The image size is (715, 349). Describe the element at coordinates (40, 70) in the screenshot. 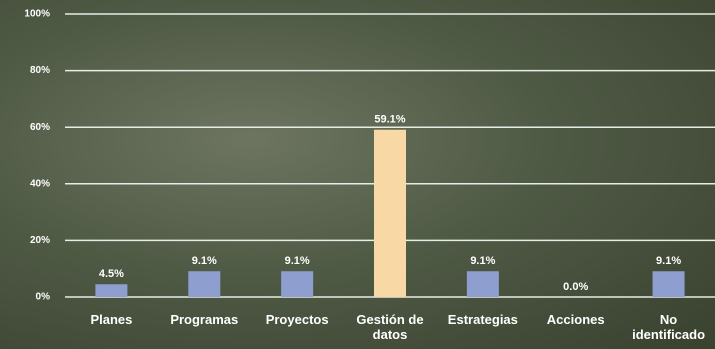

I see `y-tick-label: 80%` at that location.